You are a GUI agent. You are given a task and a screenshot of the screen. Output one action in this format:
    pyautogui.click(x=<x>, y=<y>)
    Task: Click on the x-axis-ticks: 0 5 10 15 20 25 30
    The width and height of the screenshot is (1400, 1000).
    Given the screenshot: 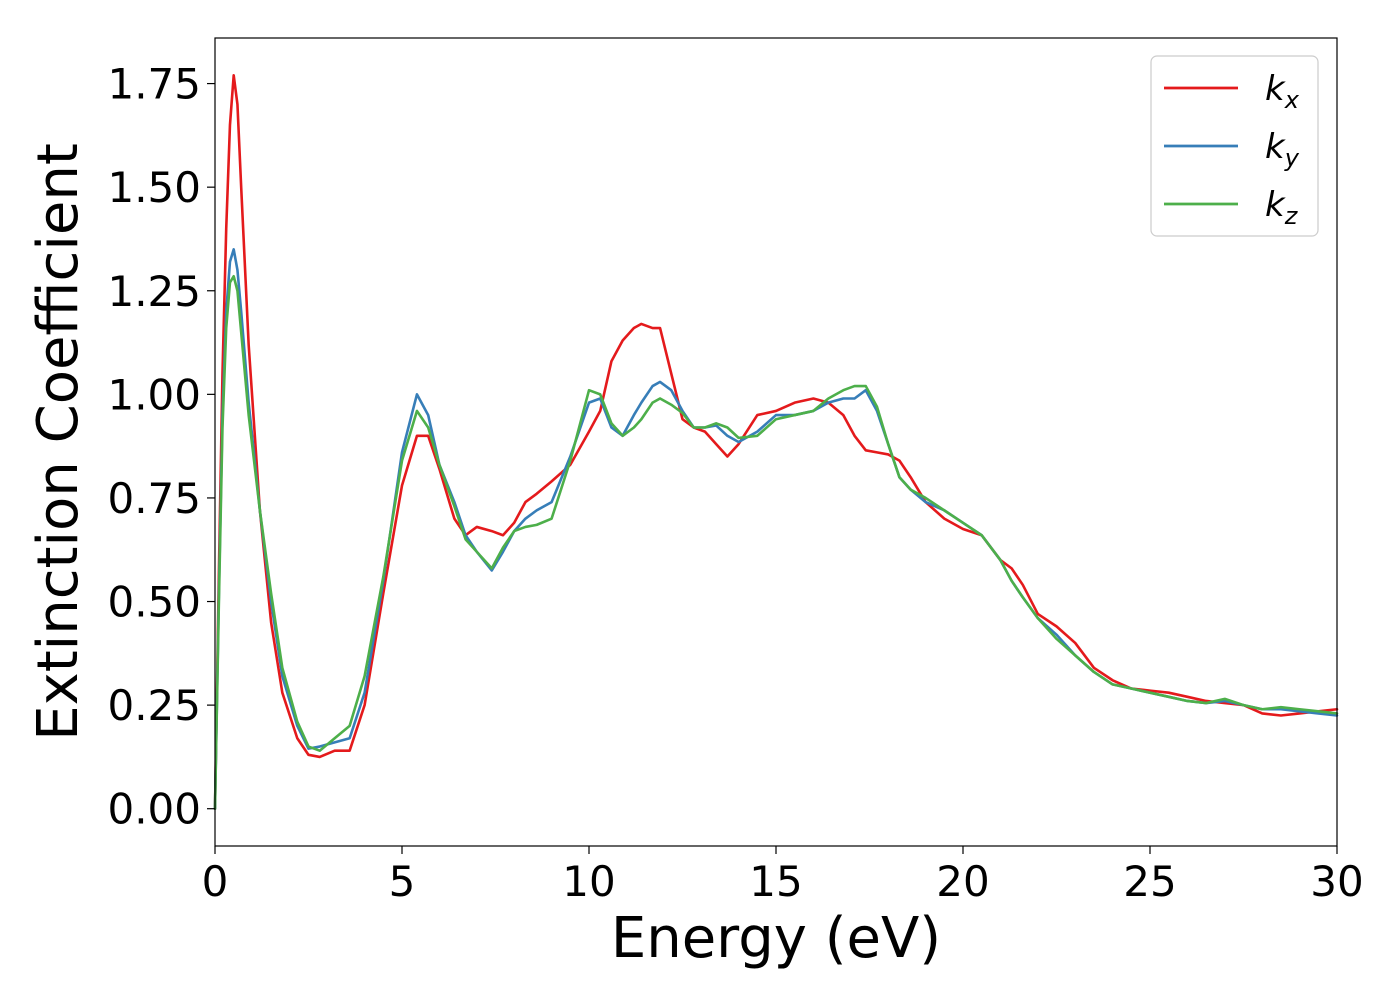 What is the action you would take?
    pyautogui.click(x=783, y=876)
    